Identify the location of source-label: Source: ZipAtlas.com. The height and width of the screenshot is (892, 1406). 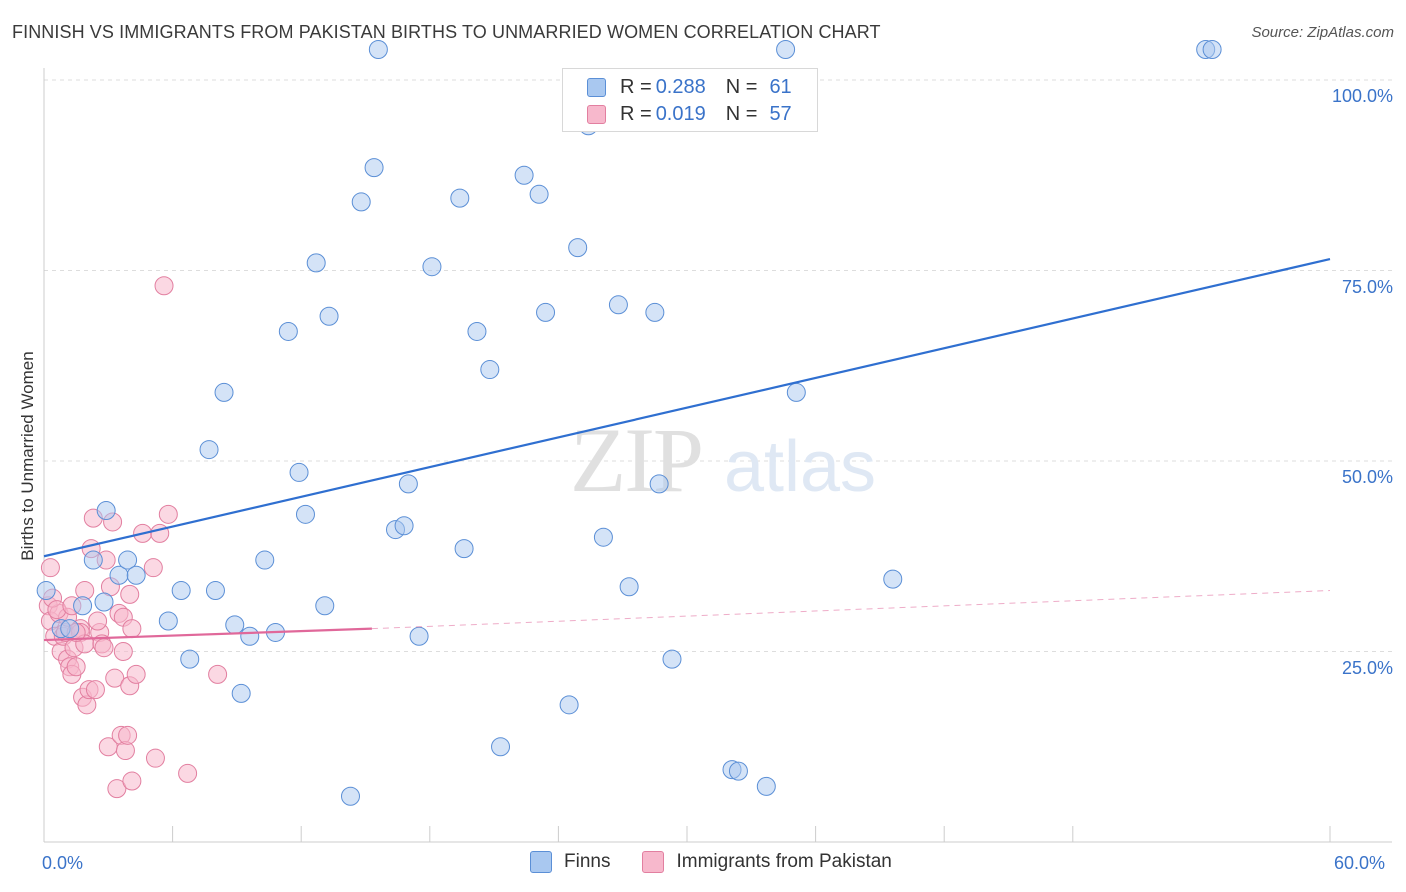
(1322, 32).